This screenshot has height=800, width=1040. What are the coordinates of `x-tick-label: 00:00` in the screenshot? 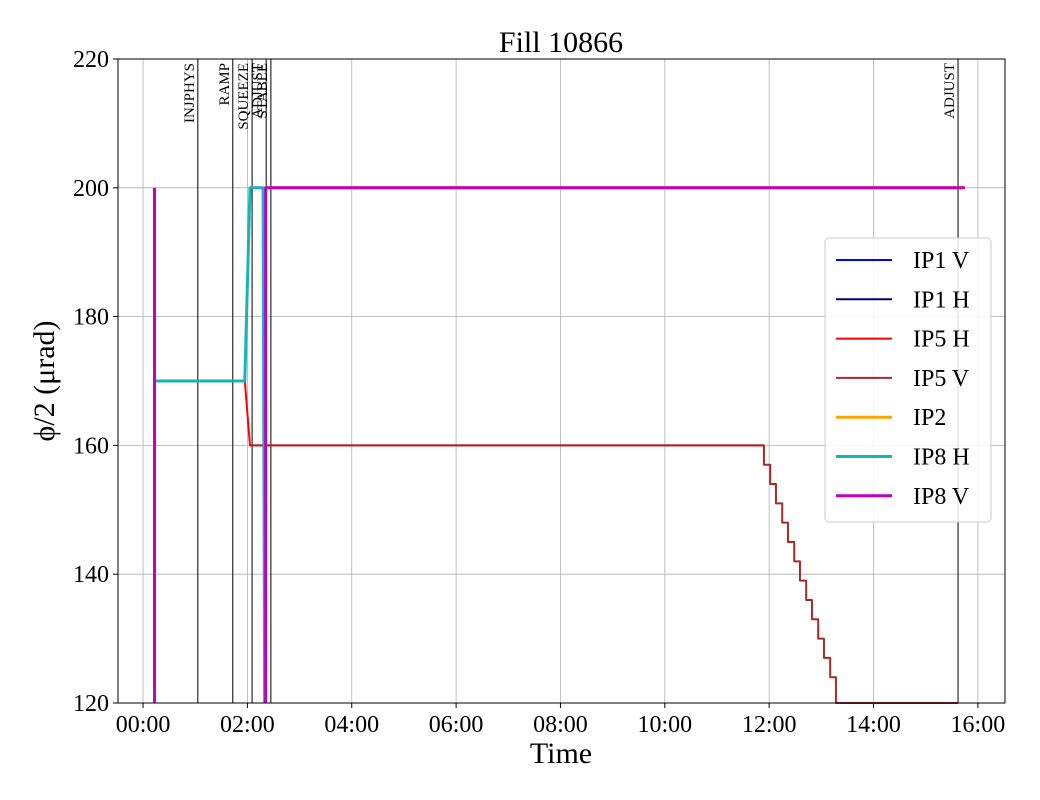 It's located at (143, 725).